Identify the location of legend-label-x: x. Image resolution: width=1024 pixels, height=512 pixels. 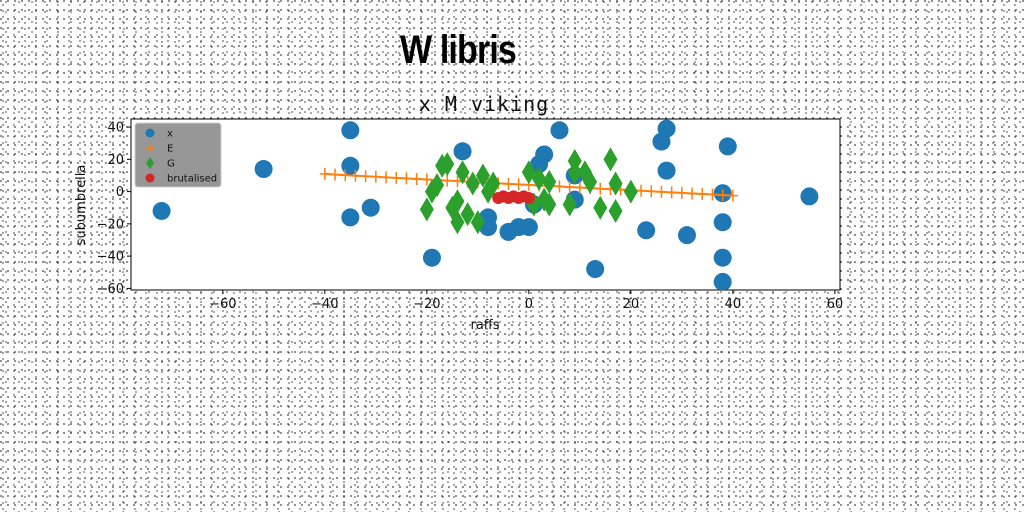
(170, 134).